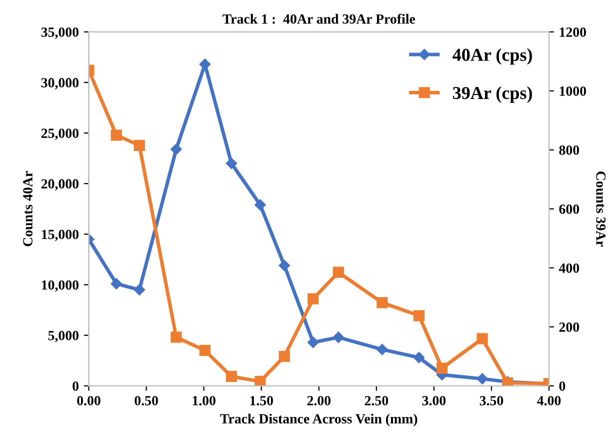  What do you see at coordinates (75, 386) in the screenshot?
I see `y-tick-label: 0` at bounding box center [75, 386].